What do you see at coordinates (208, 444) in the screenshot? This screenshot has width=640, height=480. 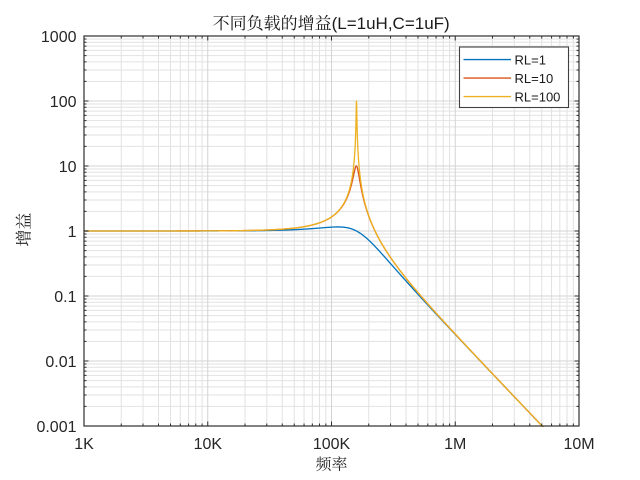 I see `svg-text: 10K` at bounding box center [208, 444].